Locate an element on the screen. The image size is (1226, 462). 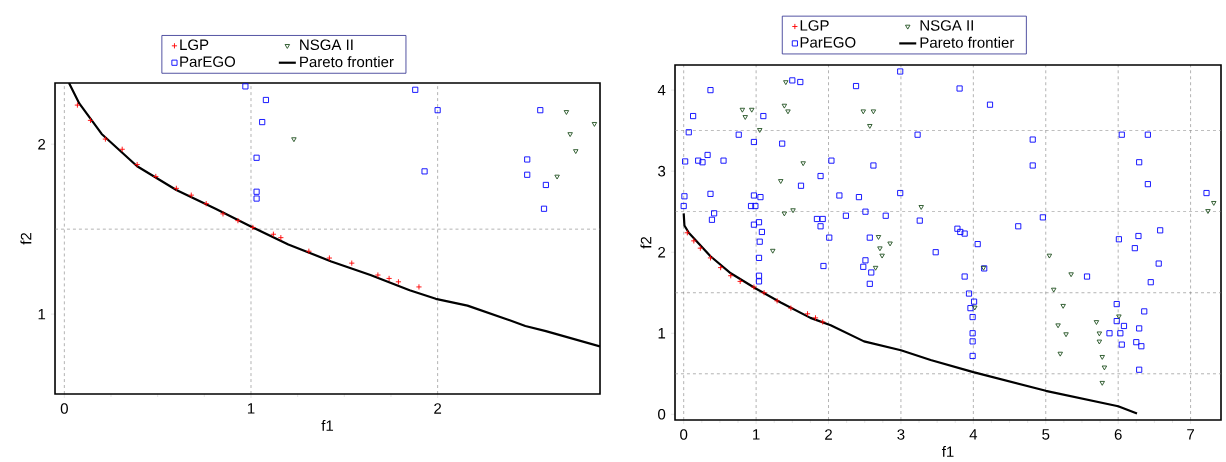
y-tick-label: 3 is located at coordinates (662, 171).